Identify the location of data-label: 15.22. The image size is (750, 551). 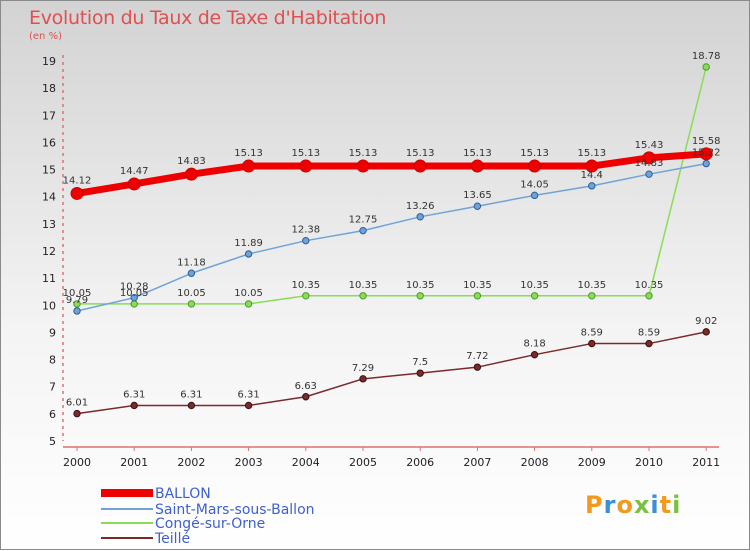
(706, 153).